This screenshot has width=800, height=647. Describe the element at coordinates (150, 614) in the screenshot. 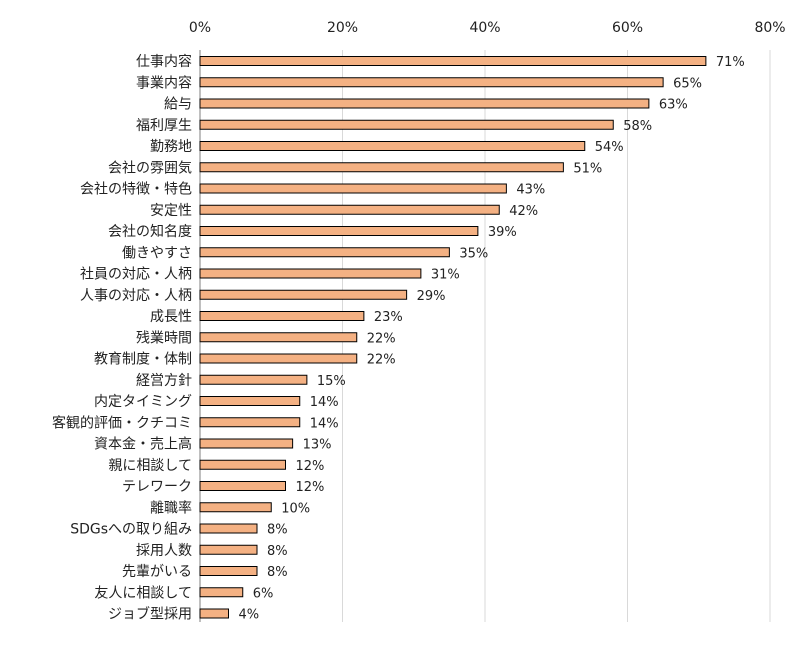

I see `category-label: ジョブ型採用` at that location.